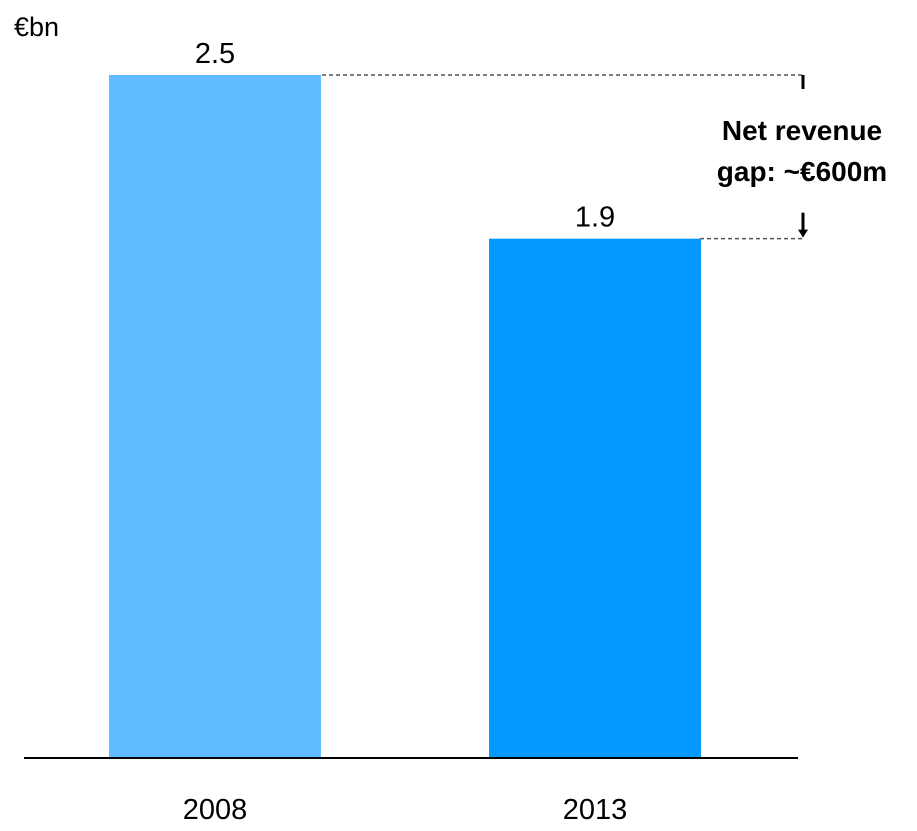 The width and height of the screenshot is (917, 831). What do you see at coordinates (595, 218) in the screenshot?
I see `value-label-2013: 1.9` at bounding box center [595, 218].